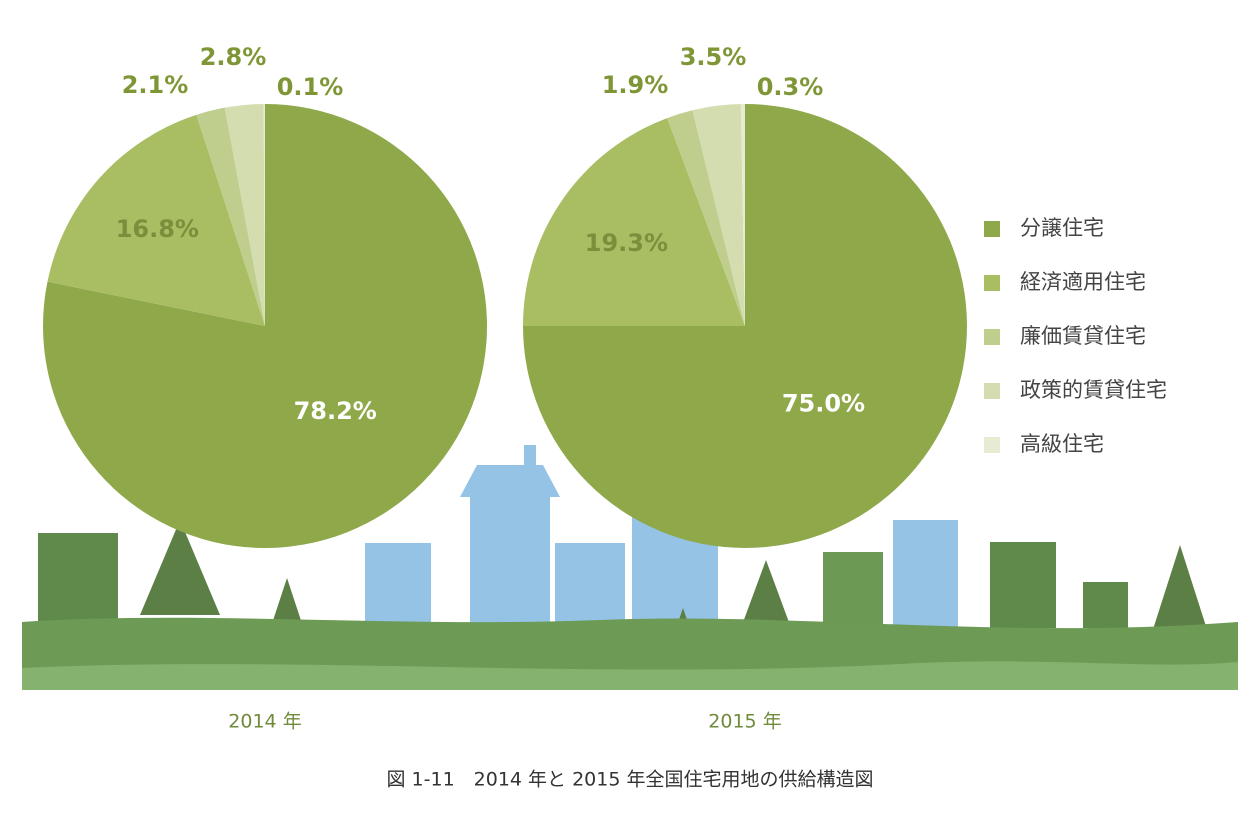  What do you see at coordinates (157, 229) in the screenshot?
I see `data-label: 16.8%` at bounding box center [157, 229].